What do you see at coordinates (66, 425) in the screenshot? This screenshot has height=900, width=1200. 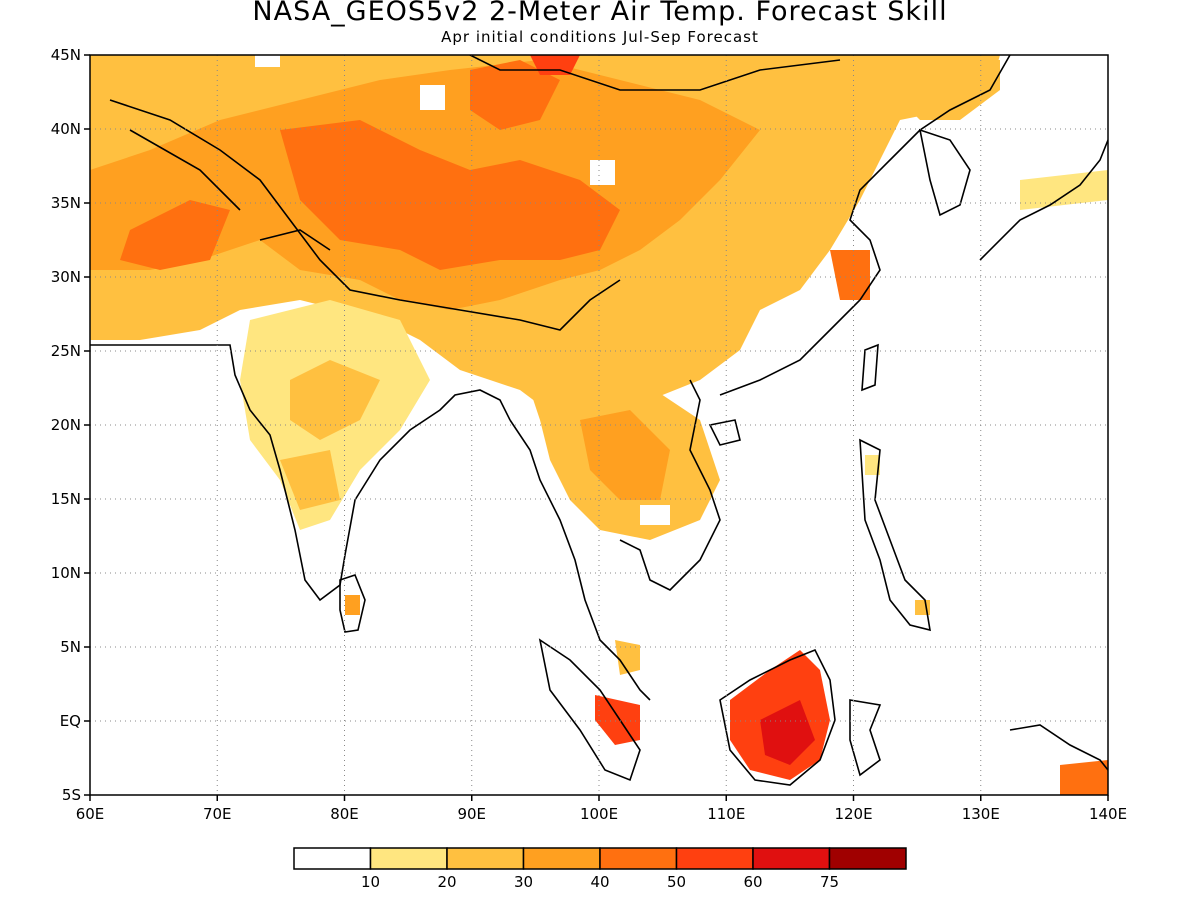 I see `lat-tick-label: 20N` at bounding box center [66, 425].